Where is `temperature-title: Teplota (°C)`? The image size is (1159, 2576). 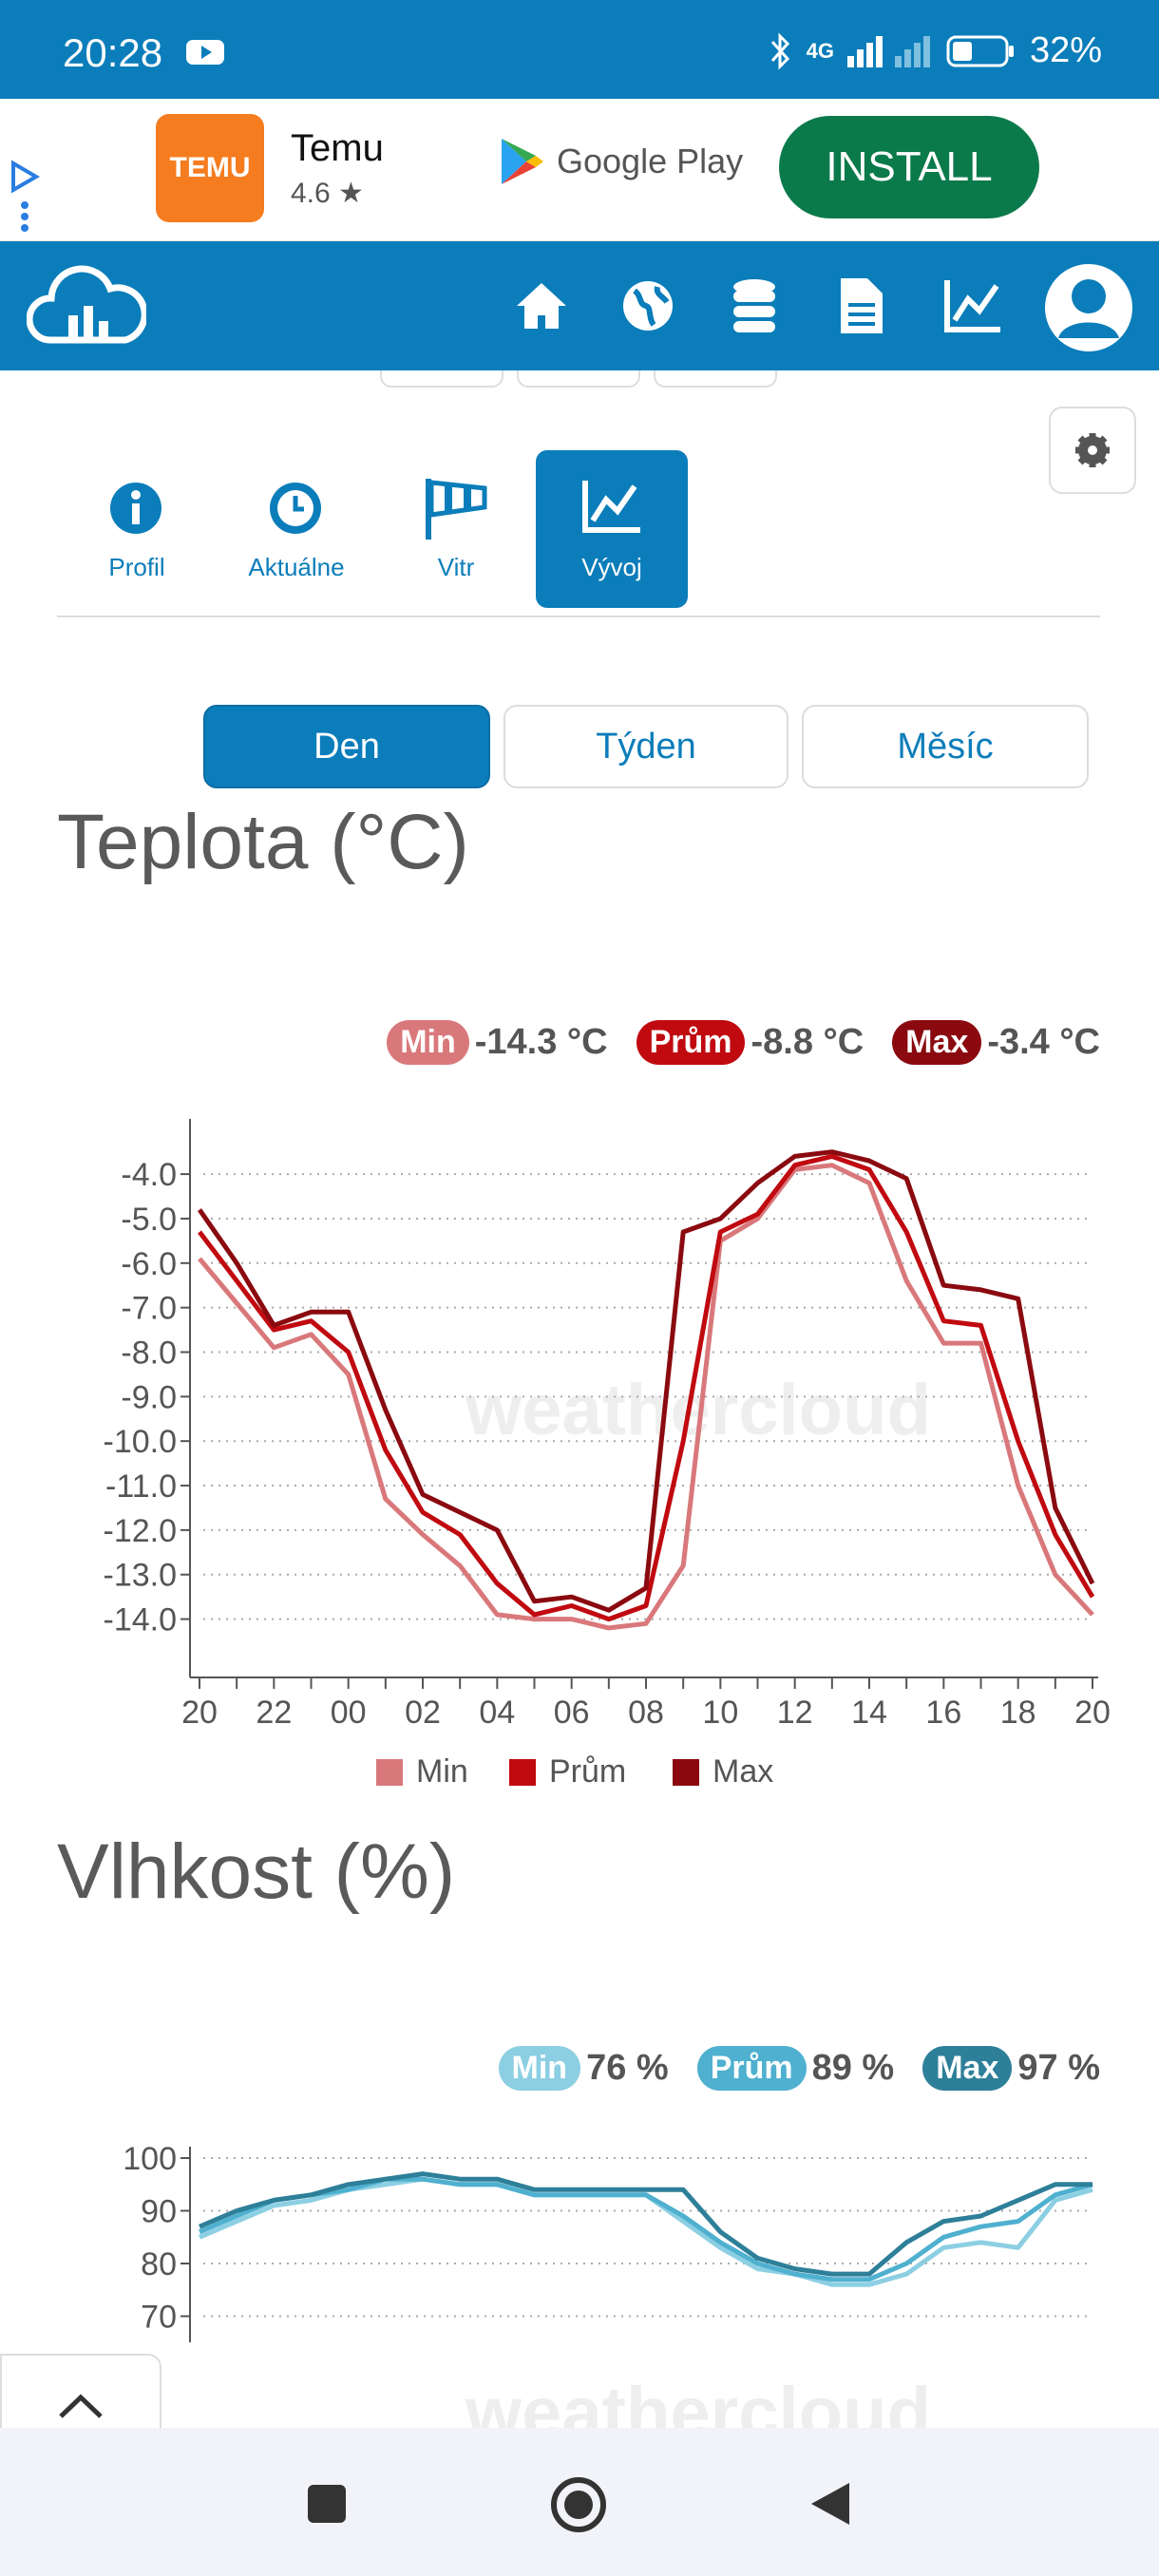 temperature-title: Teplota (°C) is located at coordinates (263, 842).